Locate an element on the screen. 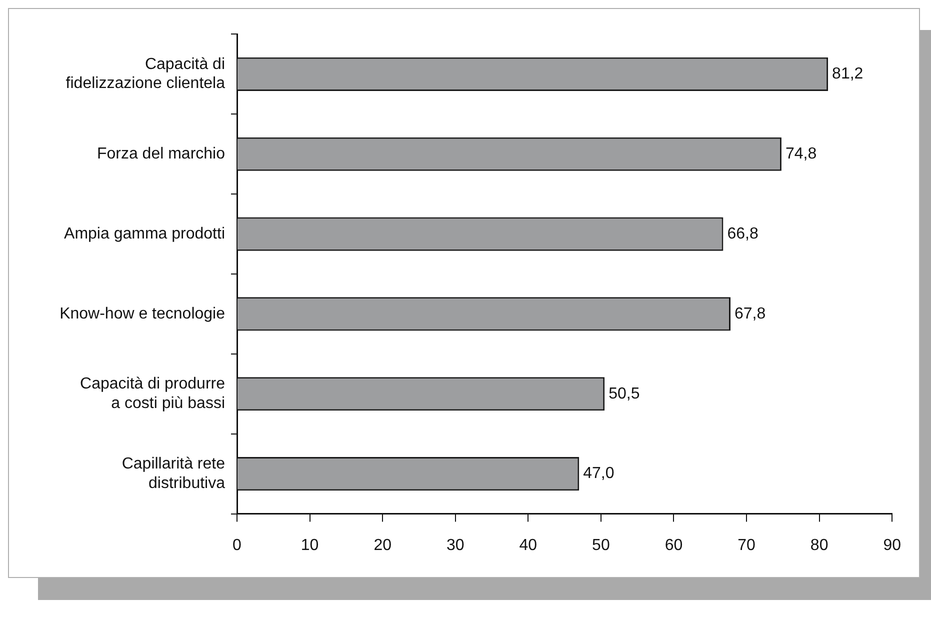 The width and height of the screenshot is (931, 627). y-tick-label: Ampia gamma prodotti is located at coordinates (144, 233).